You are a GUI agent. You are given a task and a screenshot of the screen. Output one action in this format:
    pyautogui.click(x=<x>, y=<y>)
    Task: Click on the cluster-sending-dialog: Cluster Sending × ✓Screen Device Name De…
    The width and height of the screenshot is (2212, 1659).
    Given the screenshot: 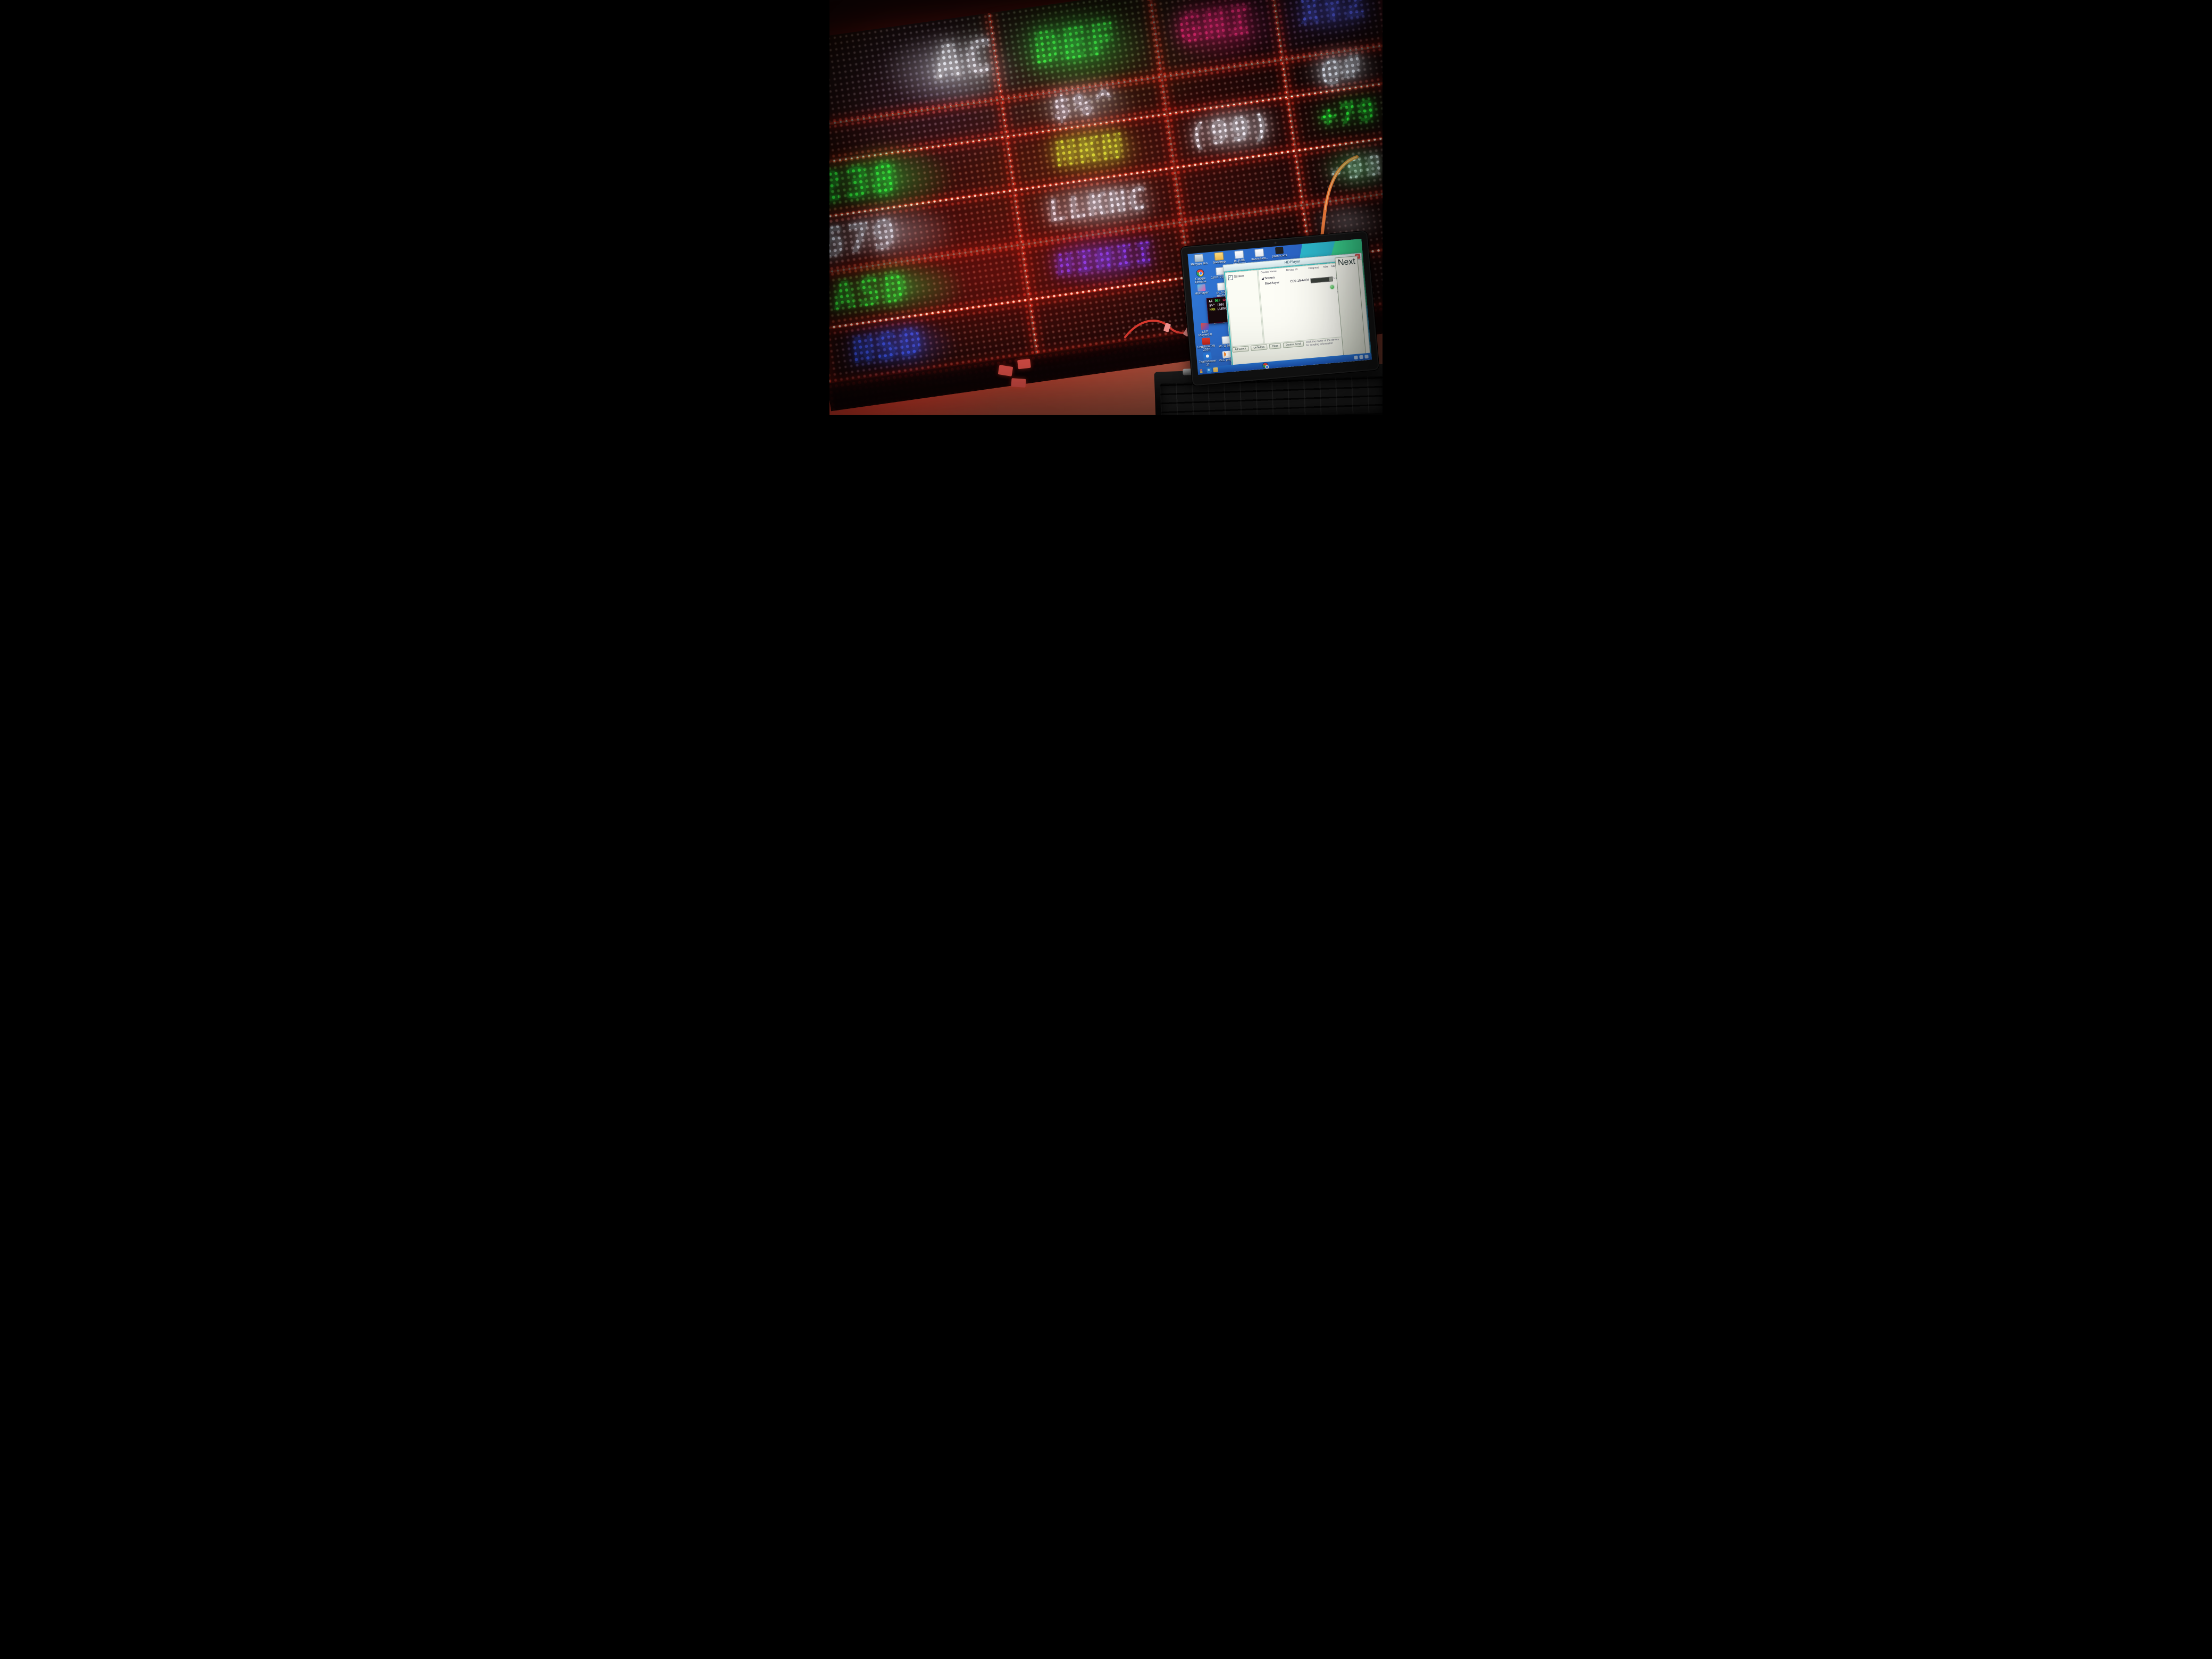 What is the action you would take?
    pyautogui.click(x=1296, y=312)
    